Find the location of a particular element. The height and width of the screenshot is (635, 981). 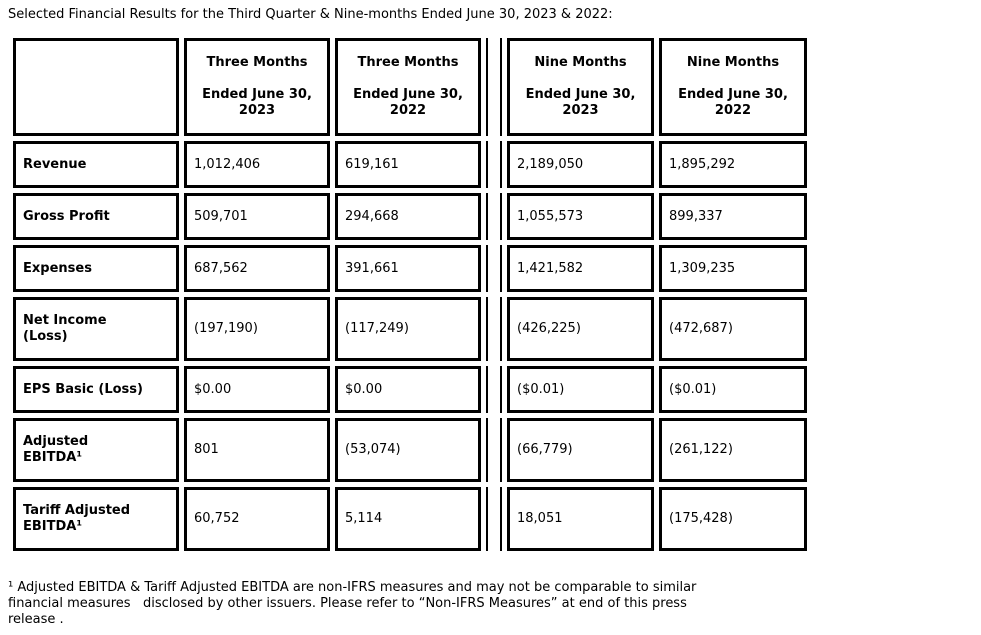

row-label-gross-profit: Gross Profit is located at coordinates (96, 216).